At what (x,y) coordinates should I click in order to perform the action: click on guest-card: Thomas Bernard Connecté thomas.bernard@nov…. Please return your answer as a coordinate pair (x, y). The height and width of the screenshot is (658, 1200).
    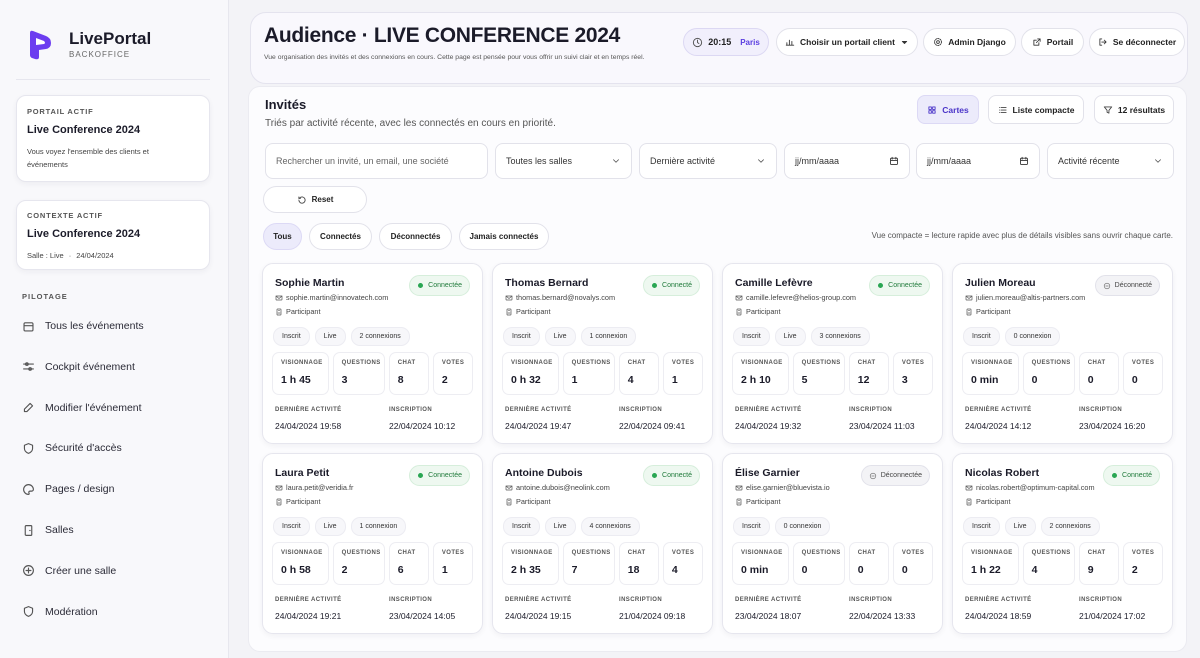
    Looking at the image, I should click on (602, 353).